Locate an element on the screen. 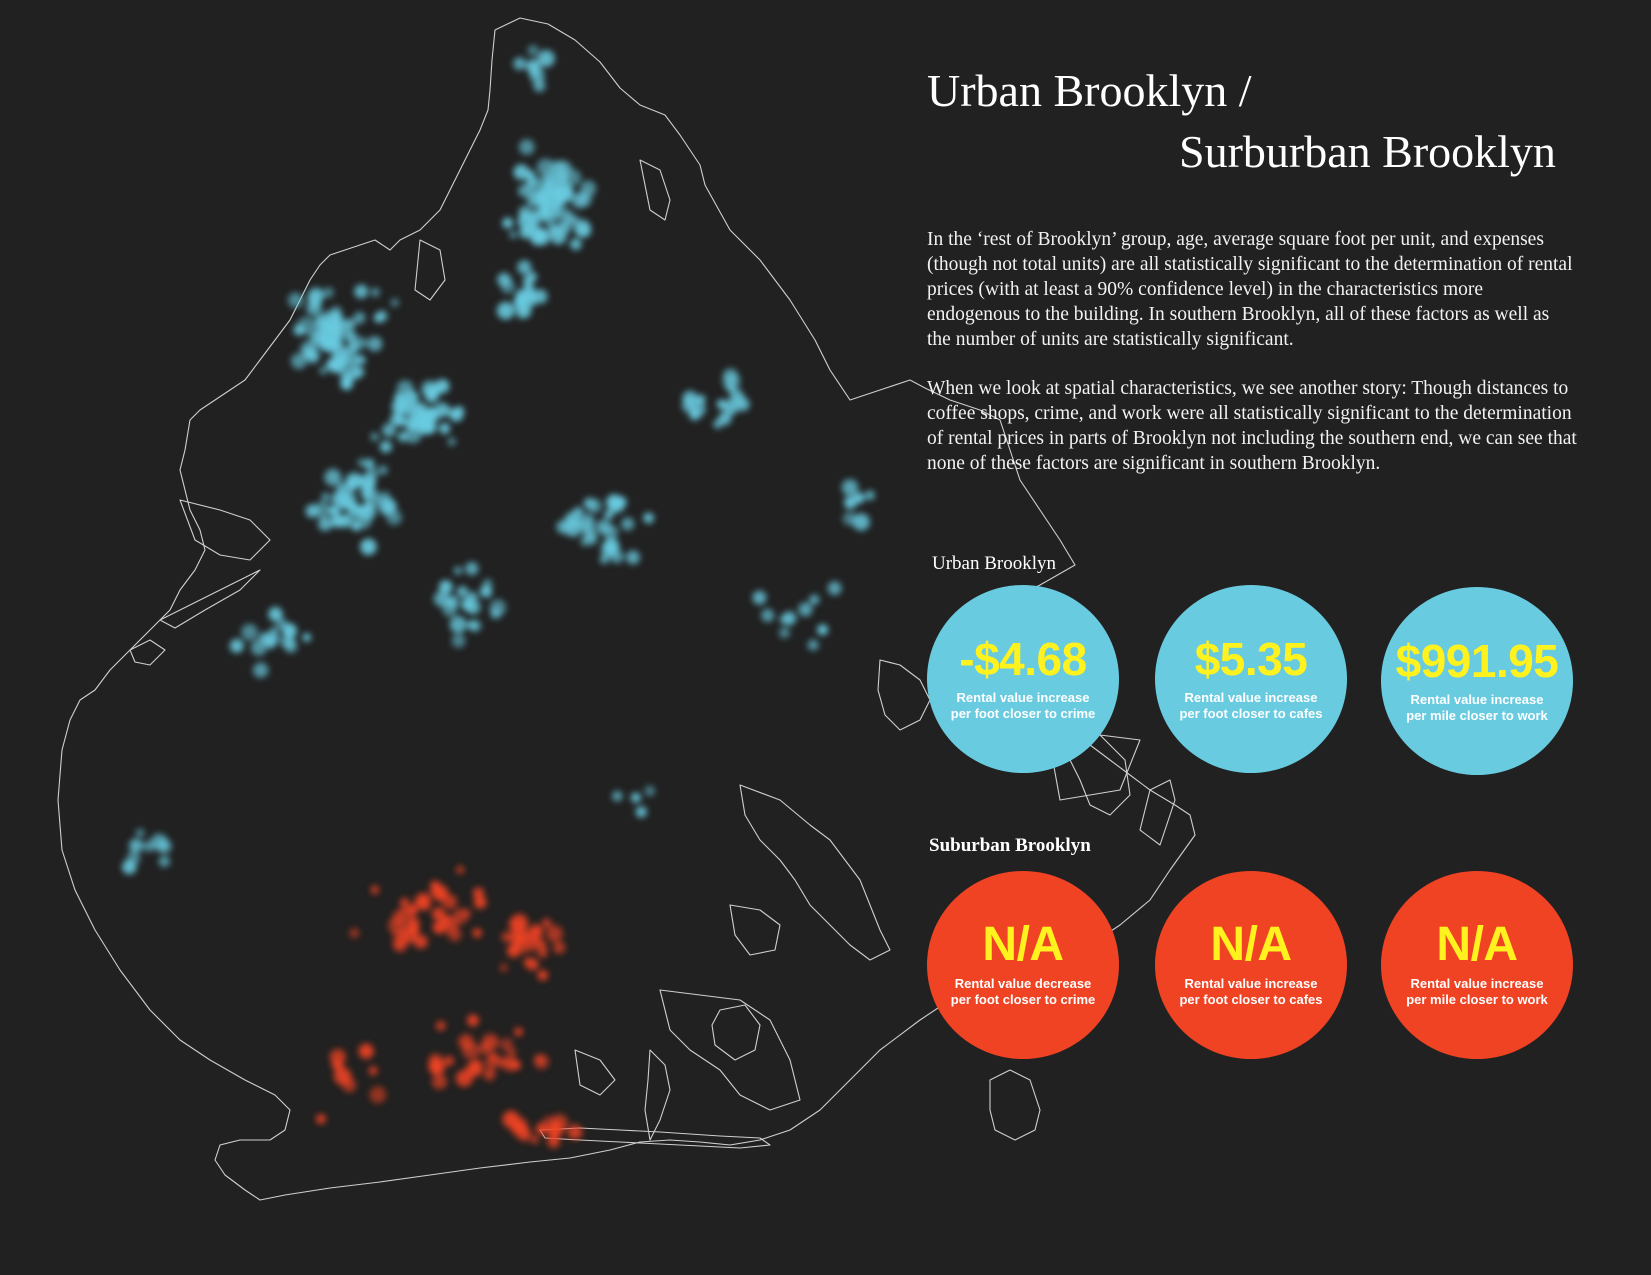  urban-section-label: Urban Brooklyn is located at coordinates (994, 563).